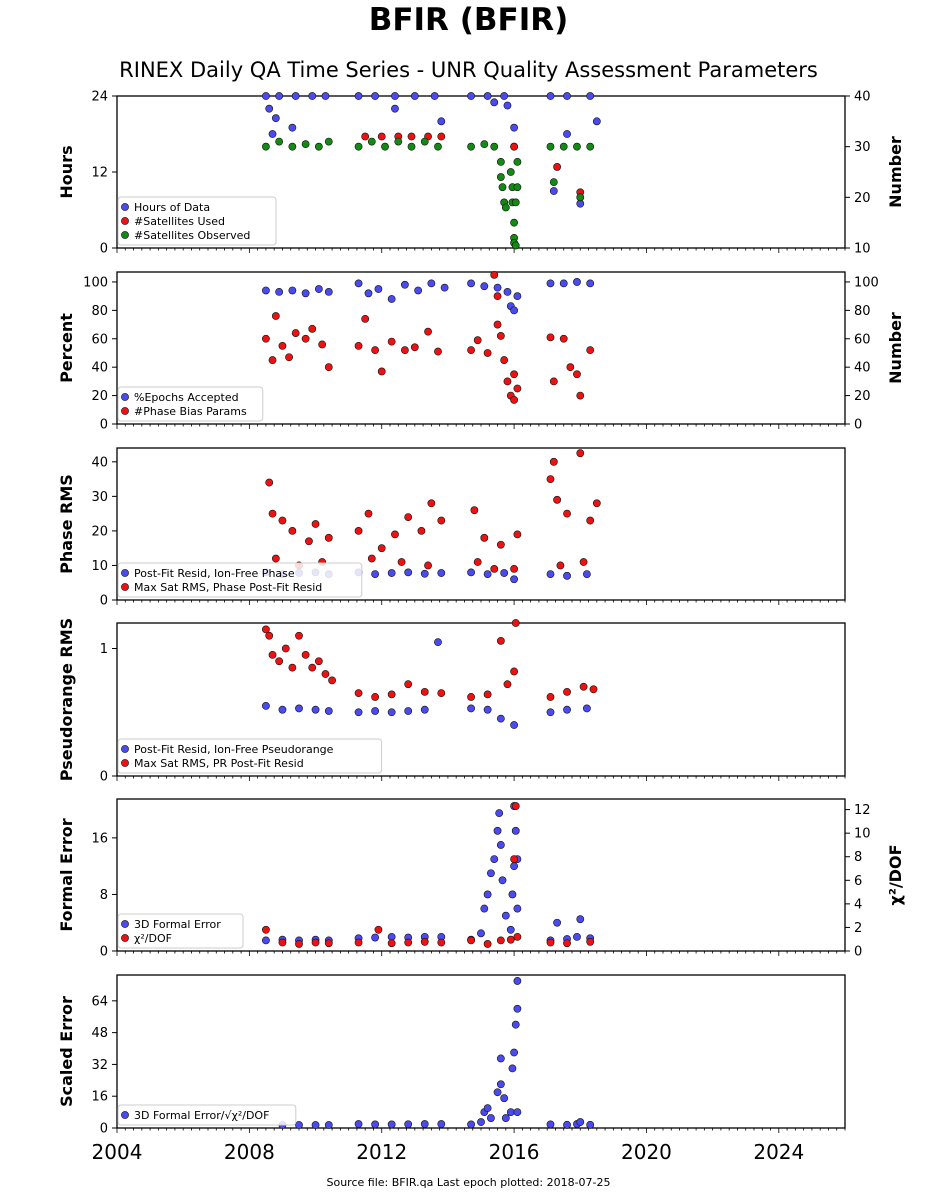 The image size is (937, 1200). Describe the element at coordinates (117, 1152) in the screenshot. I see `x-tick-label: 2004` at that location.